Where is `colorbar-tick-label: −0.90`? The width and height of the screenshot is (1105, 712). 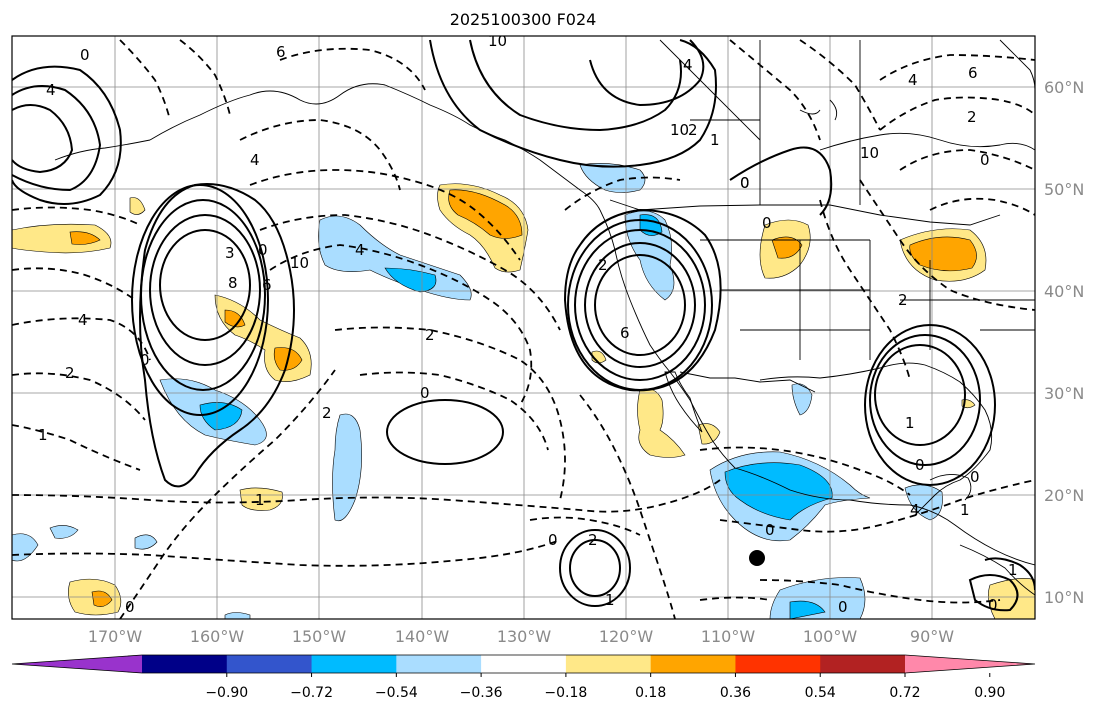
colorbar-tick-label: −0.90 is located at coordinates (226, 693).